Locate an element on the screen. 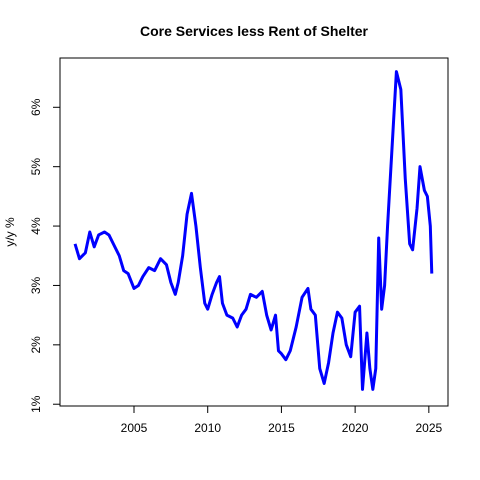 Image resolution: width=480 pixels, height=480 pixels. y-axis-label: y/y % is located at coordinates (10, 232).